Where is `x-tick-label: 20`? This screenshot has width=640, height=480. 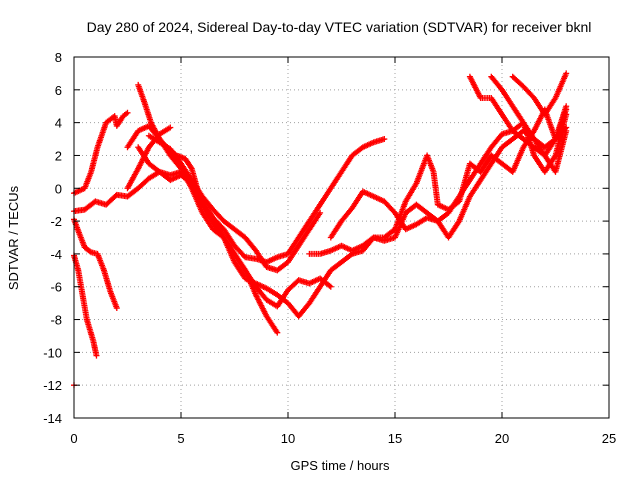 x-tick-label: 20 is located at coordinates (502, 438).